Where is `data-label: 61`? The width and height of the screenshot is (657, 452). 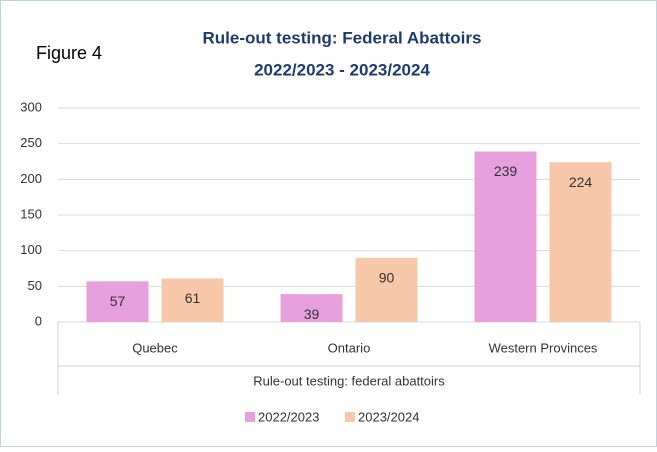
data-label: 61 is located at coordinates (193, 298).